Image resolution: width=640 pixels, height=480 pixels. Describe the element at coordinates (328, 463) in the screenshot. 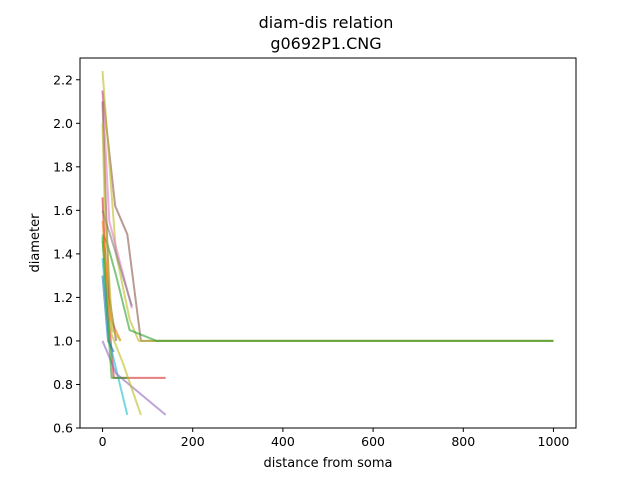

I see `x-axis-label: distance from soma` at that location.